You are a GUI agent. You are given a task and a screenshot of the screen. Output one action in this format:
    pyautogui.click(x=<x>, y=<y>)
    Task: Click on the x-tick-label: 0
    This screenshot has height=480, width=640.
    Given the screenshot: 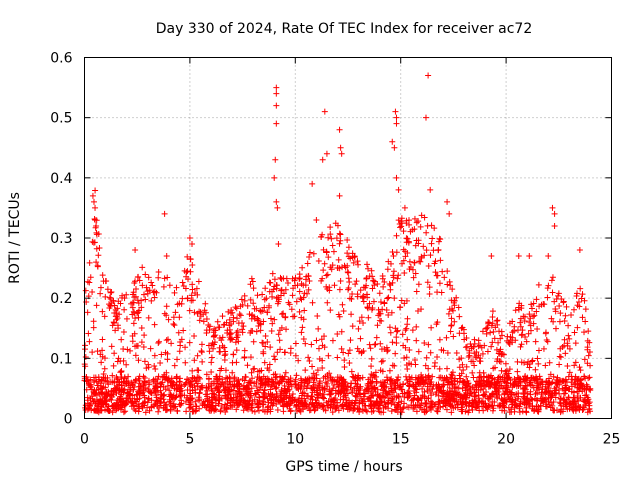 What is the action you would take?
    pyautogui.click(x=84, y=440)
    